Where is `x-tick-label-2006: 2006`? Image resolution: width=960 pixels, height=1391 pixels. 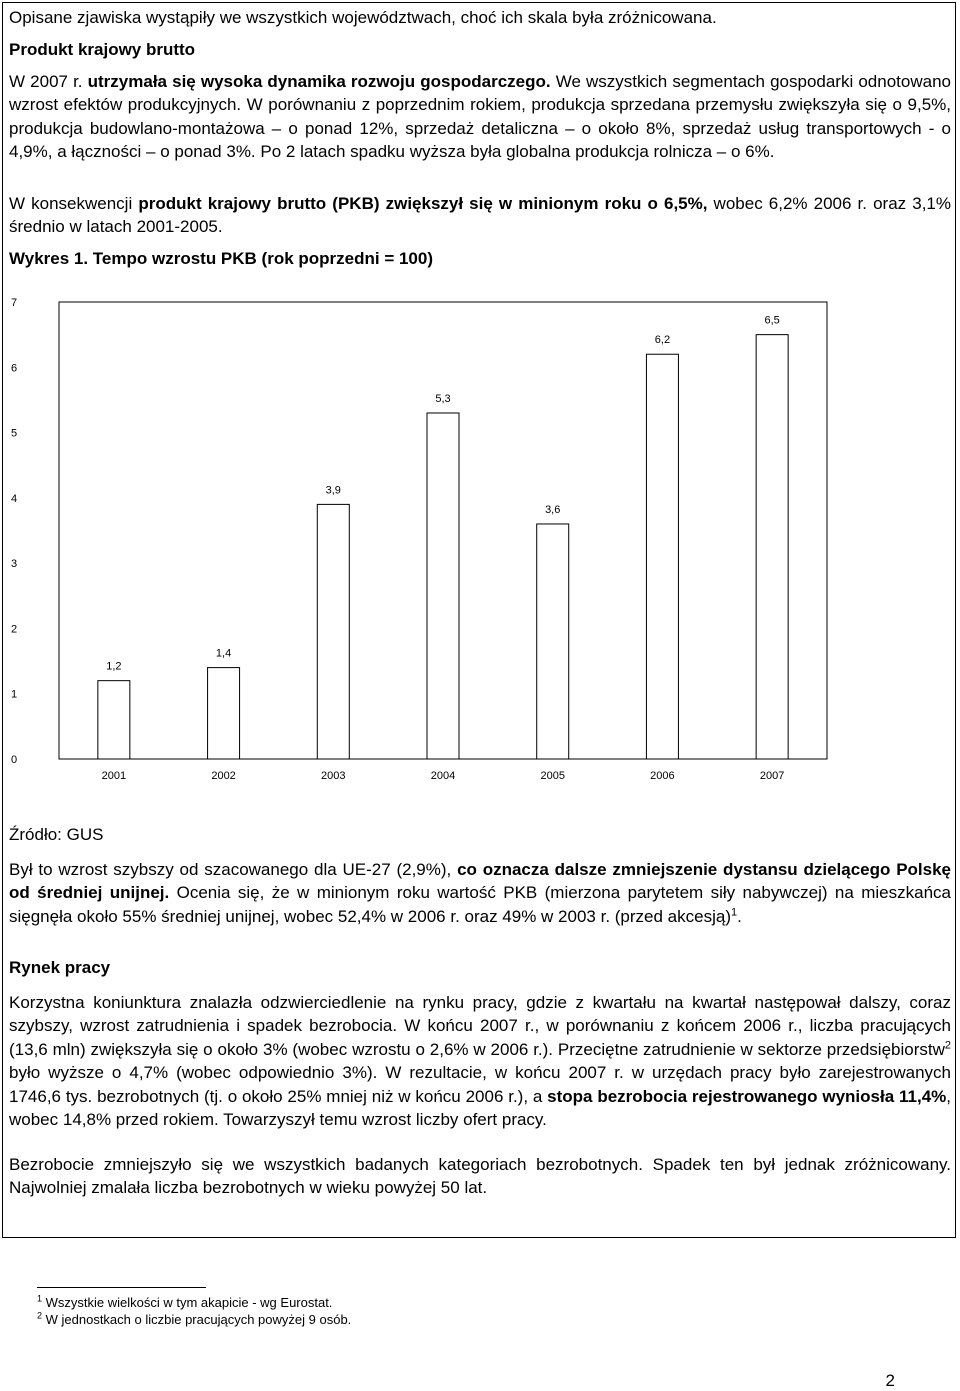
x-tick-label-2006: 2006 is located at coordinates (662, 776).